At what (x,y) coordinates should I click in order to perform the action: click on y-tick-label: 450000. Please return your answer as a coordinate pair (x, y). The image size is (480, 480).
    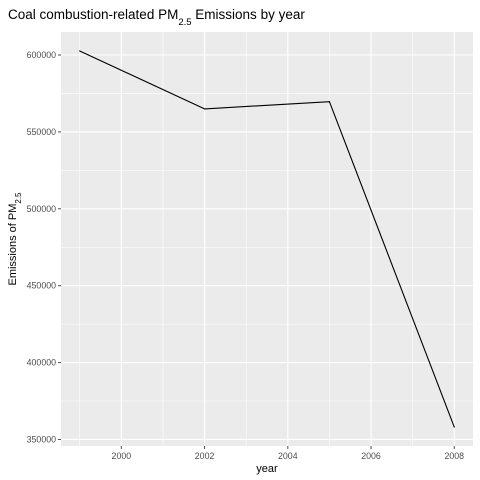
    Looking at the image, I should click on (41, 286).